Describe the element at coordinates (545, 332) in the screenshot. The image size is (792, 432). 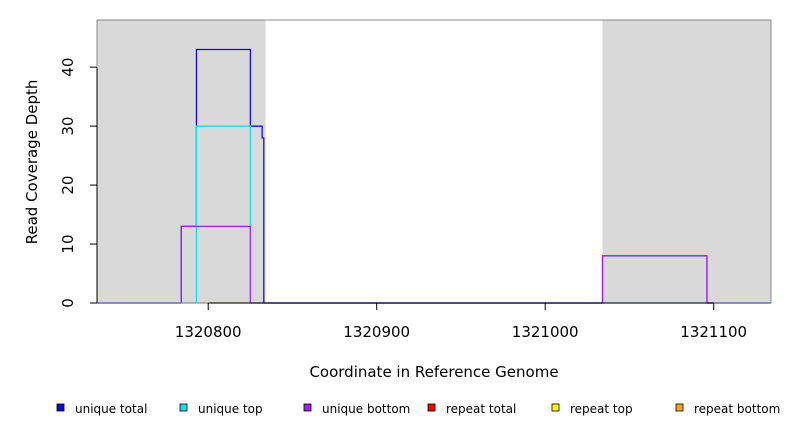
I see `x-tick-label: 1321000` at that location.